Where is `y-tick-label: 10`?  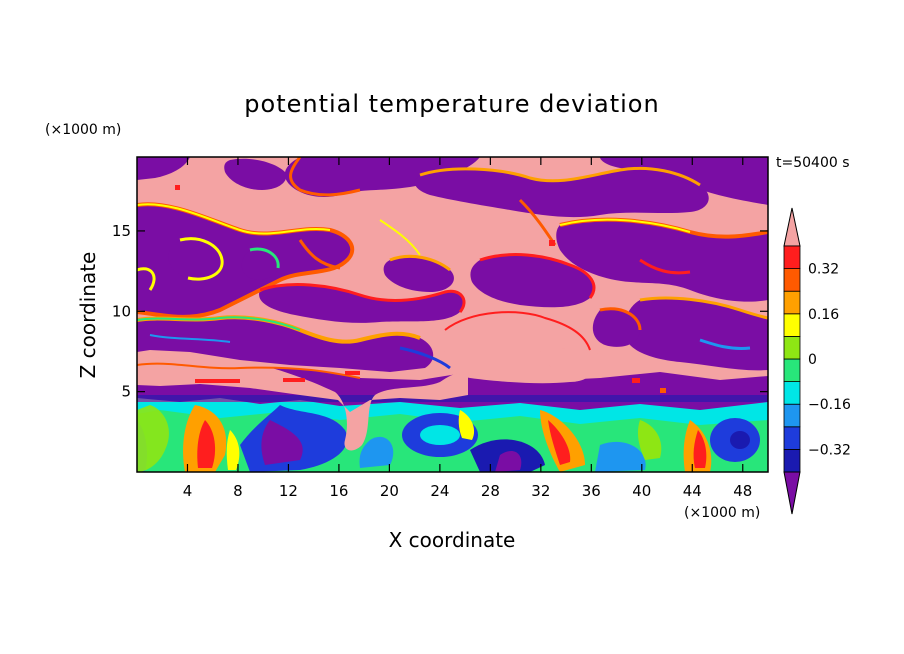
y-tick-label: 10 is located at coordinates (121, 311).